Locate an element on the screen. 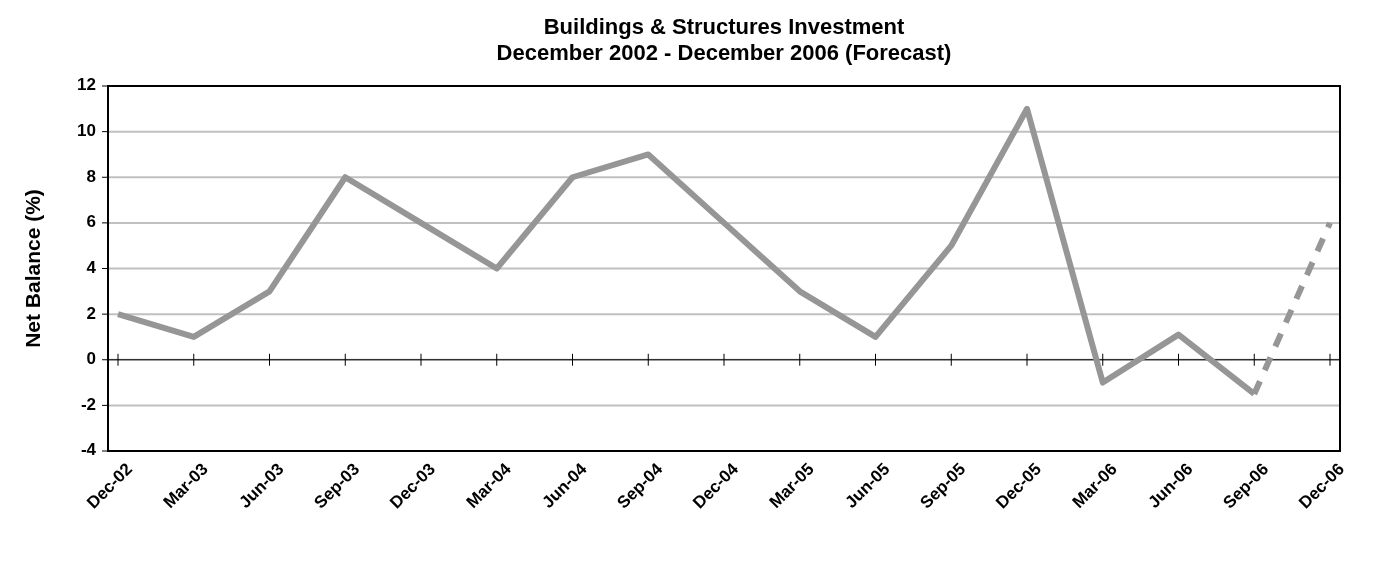 This screenshot has height=561, width=1374. y-tick-label: 2 is located at coordinates (91, 313).